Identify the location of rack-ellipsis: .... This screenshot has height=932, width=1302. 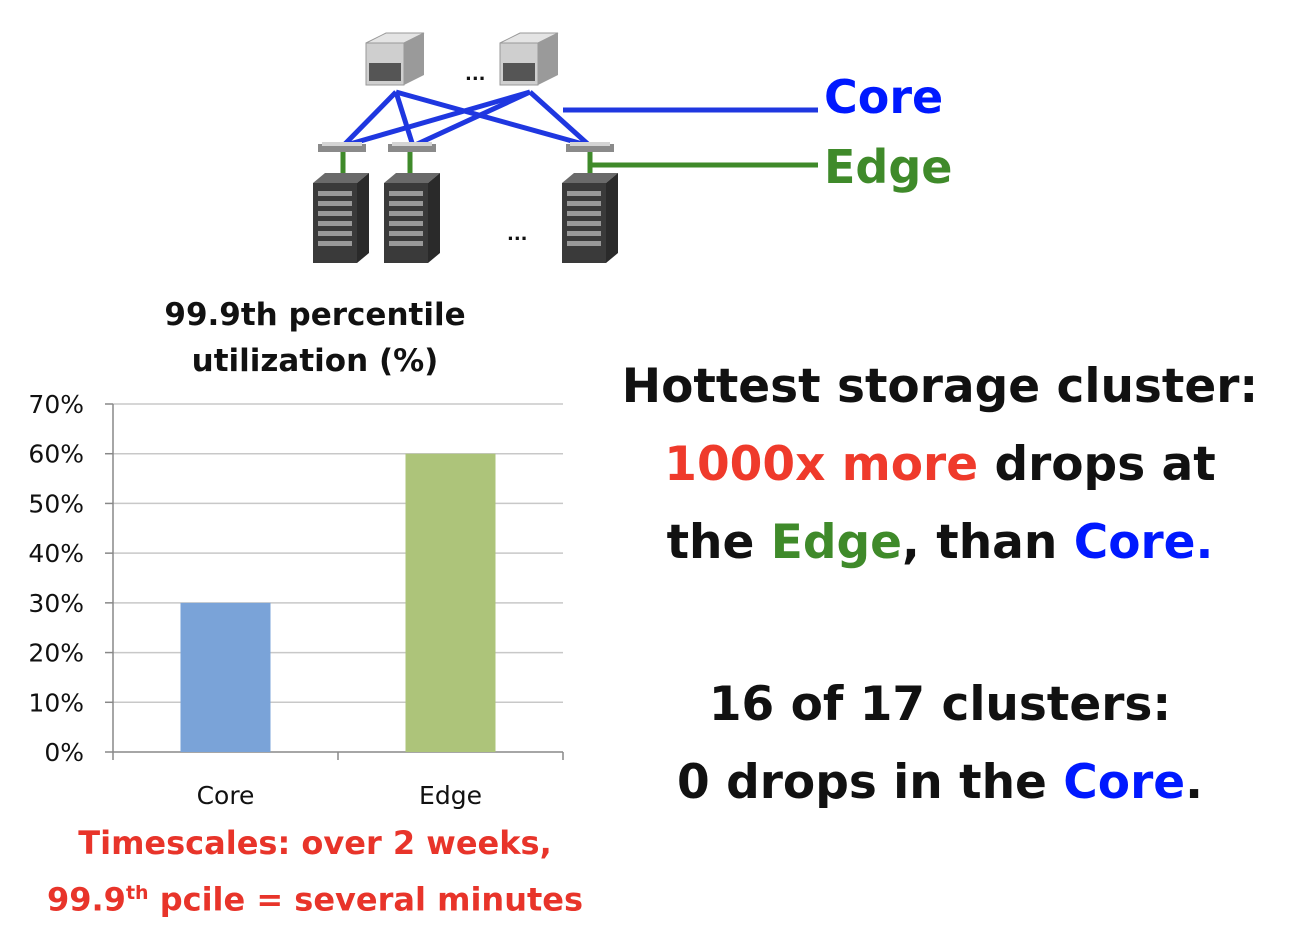
(517, 234).